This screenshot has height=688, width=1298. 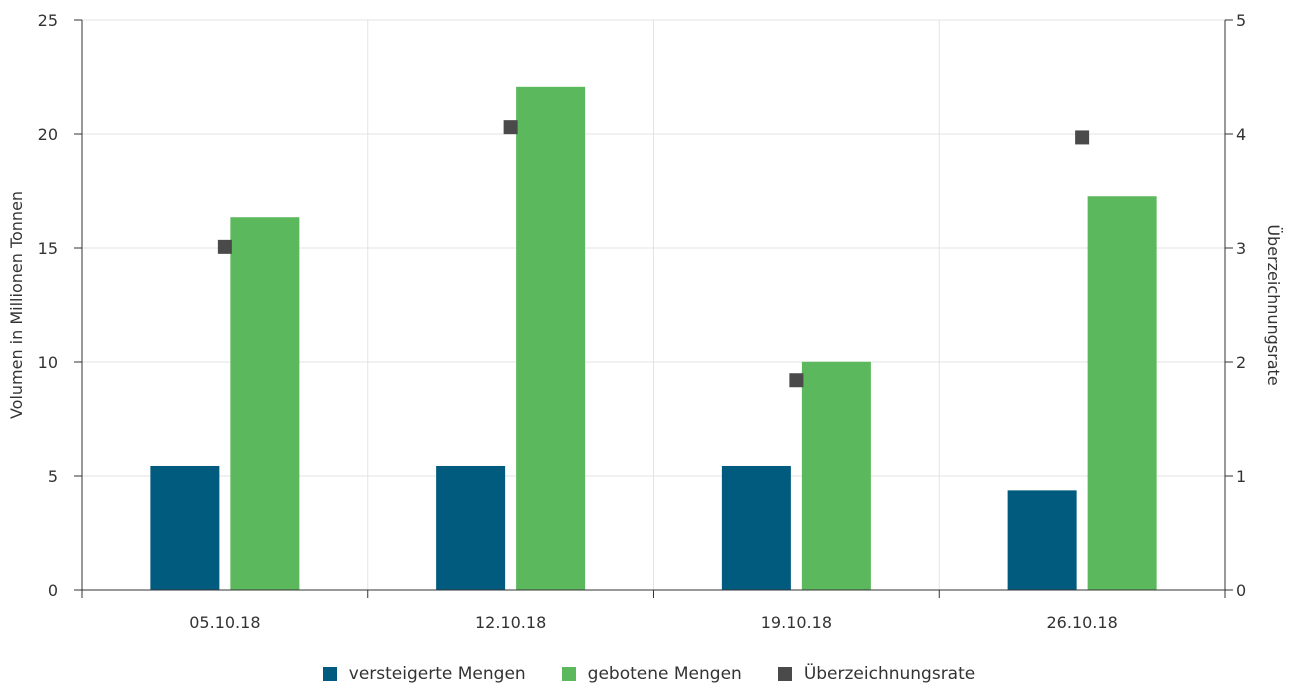 I want to click on y2-axis-title: Überzeichnungsrate, so click(x=1273, y=304).